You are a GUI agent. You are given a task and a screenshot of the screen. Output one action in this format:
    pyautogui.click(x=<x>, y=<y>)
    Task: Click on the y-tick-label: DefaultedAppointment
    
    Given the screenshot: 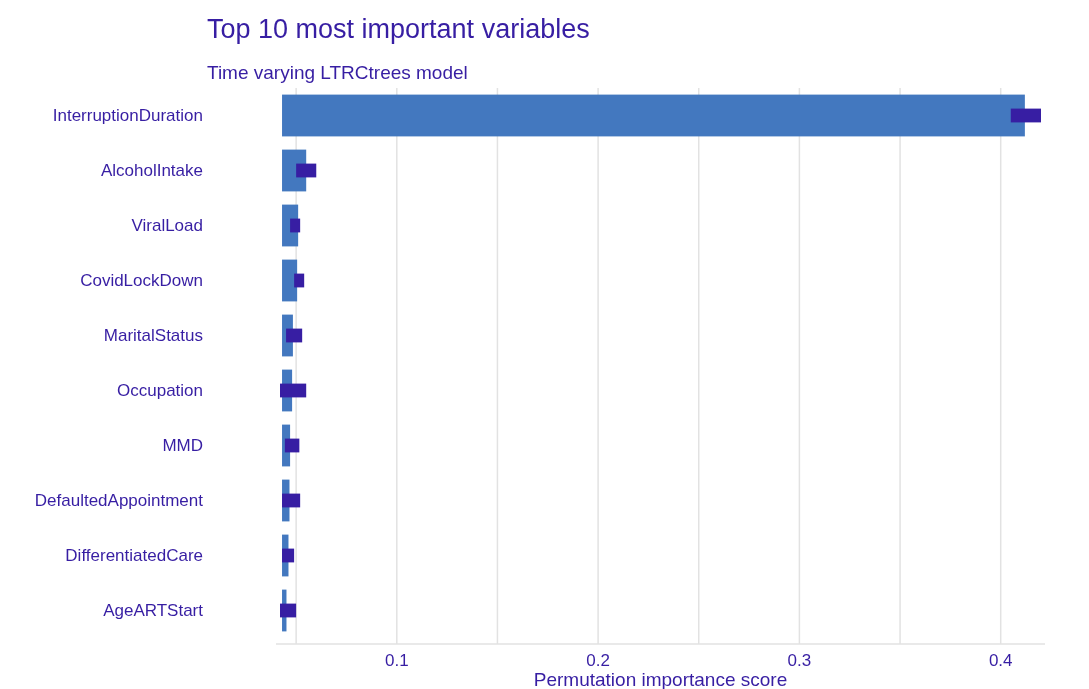 What is the action you would take?
    pyautogui.click(x=119, y=501)
    